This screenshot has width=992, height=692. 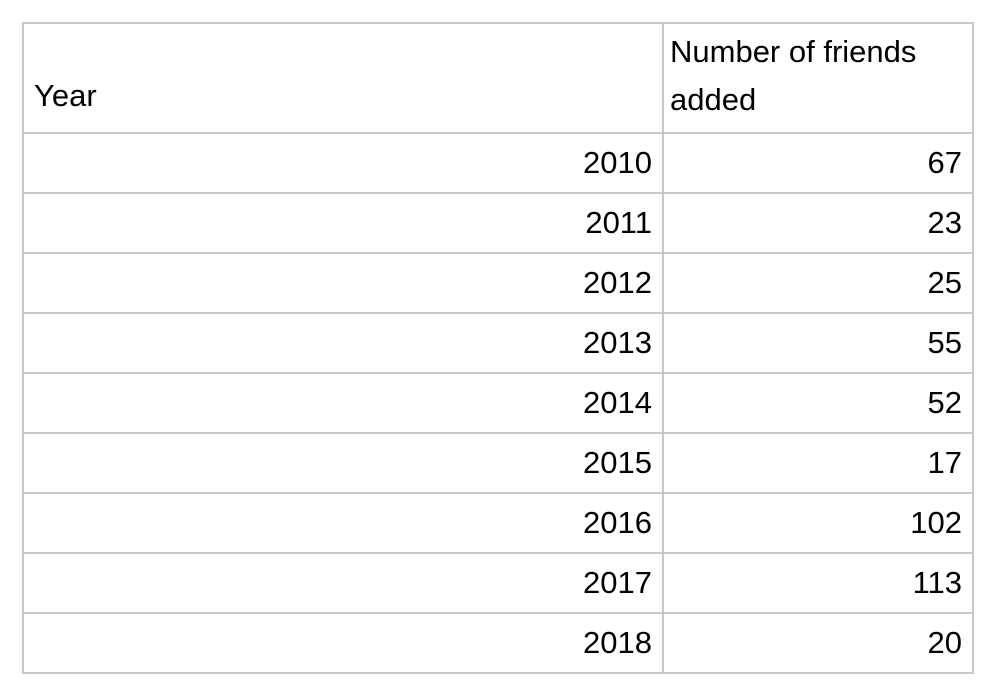 I want to click on friends-added-cell: 55, so click(x=818, y=343).